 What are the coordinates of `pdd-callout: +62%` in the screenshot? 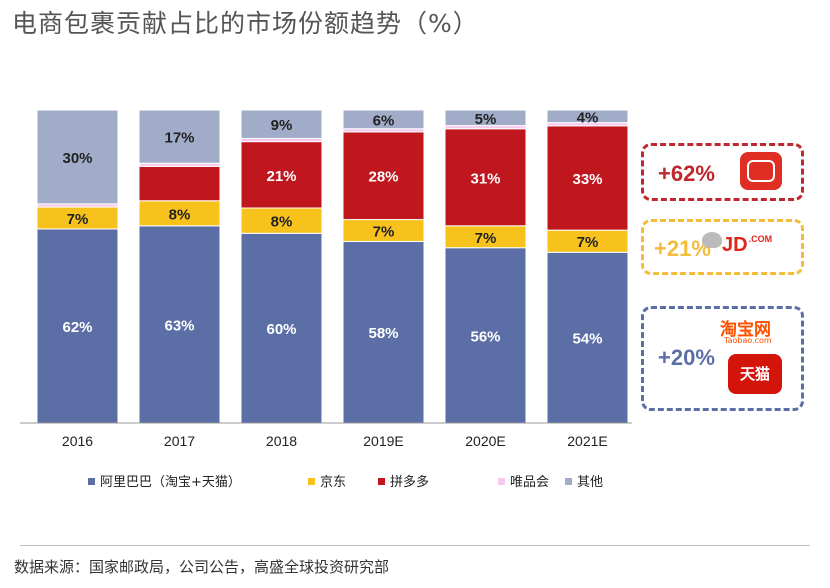 It's located at (722, 172).